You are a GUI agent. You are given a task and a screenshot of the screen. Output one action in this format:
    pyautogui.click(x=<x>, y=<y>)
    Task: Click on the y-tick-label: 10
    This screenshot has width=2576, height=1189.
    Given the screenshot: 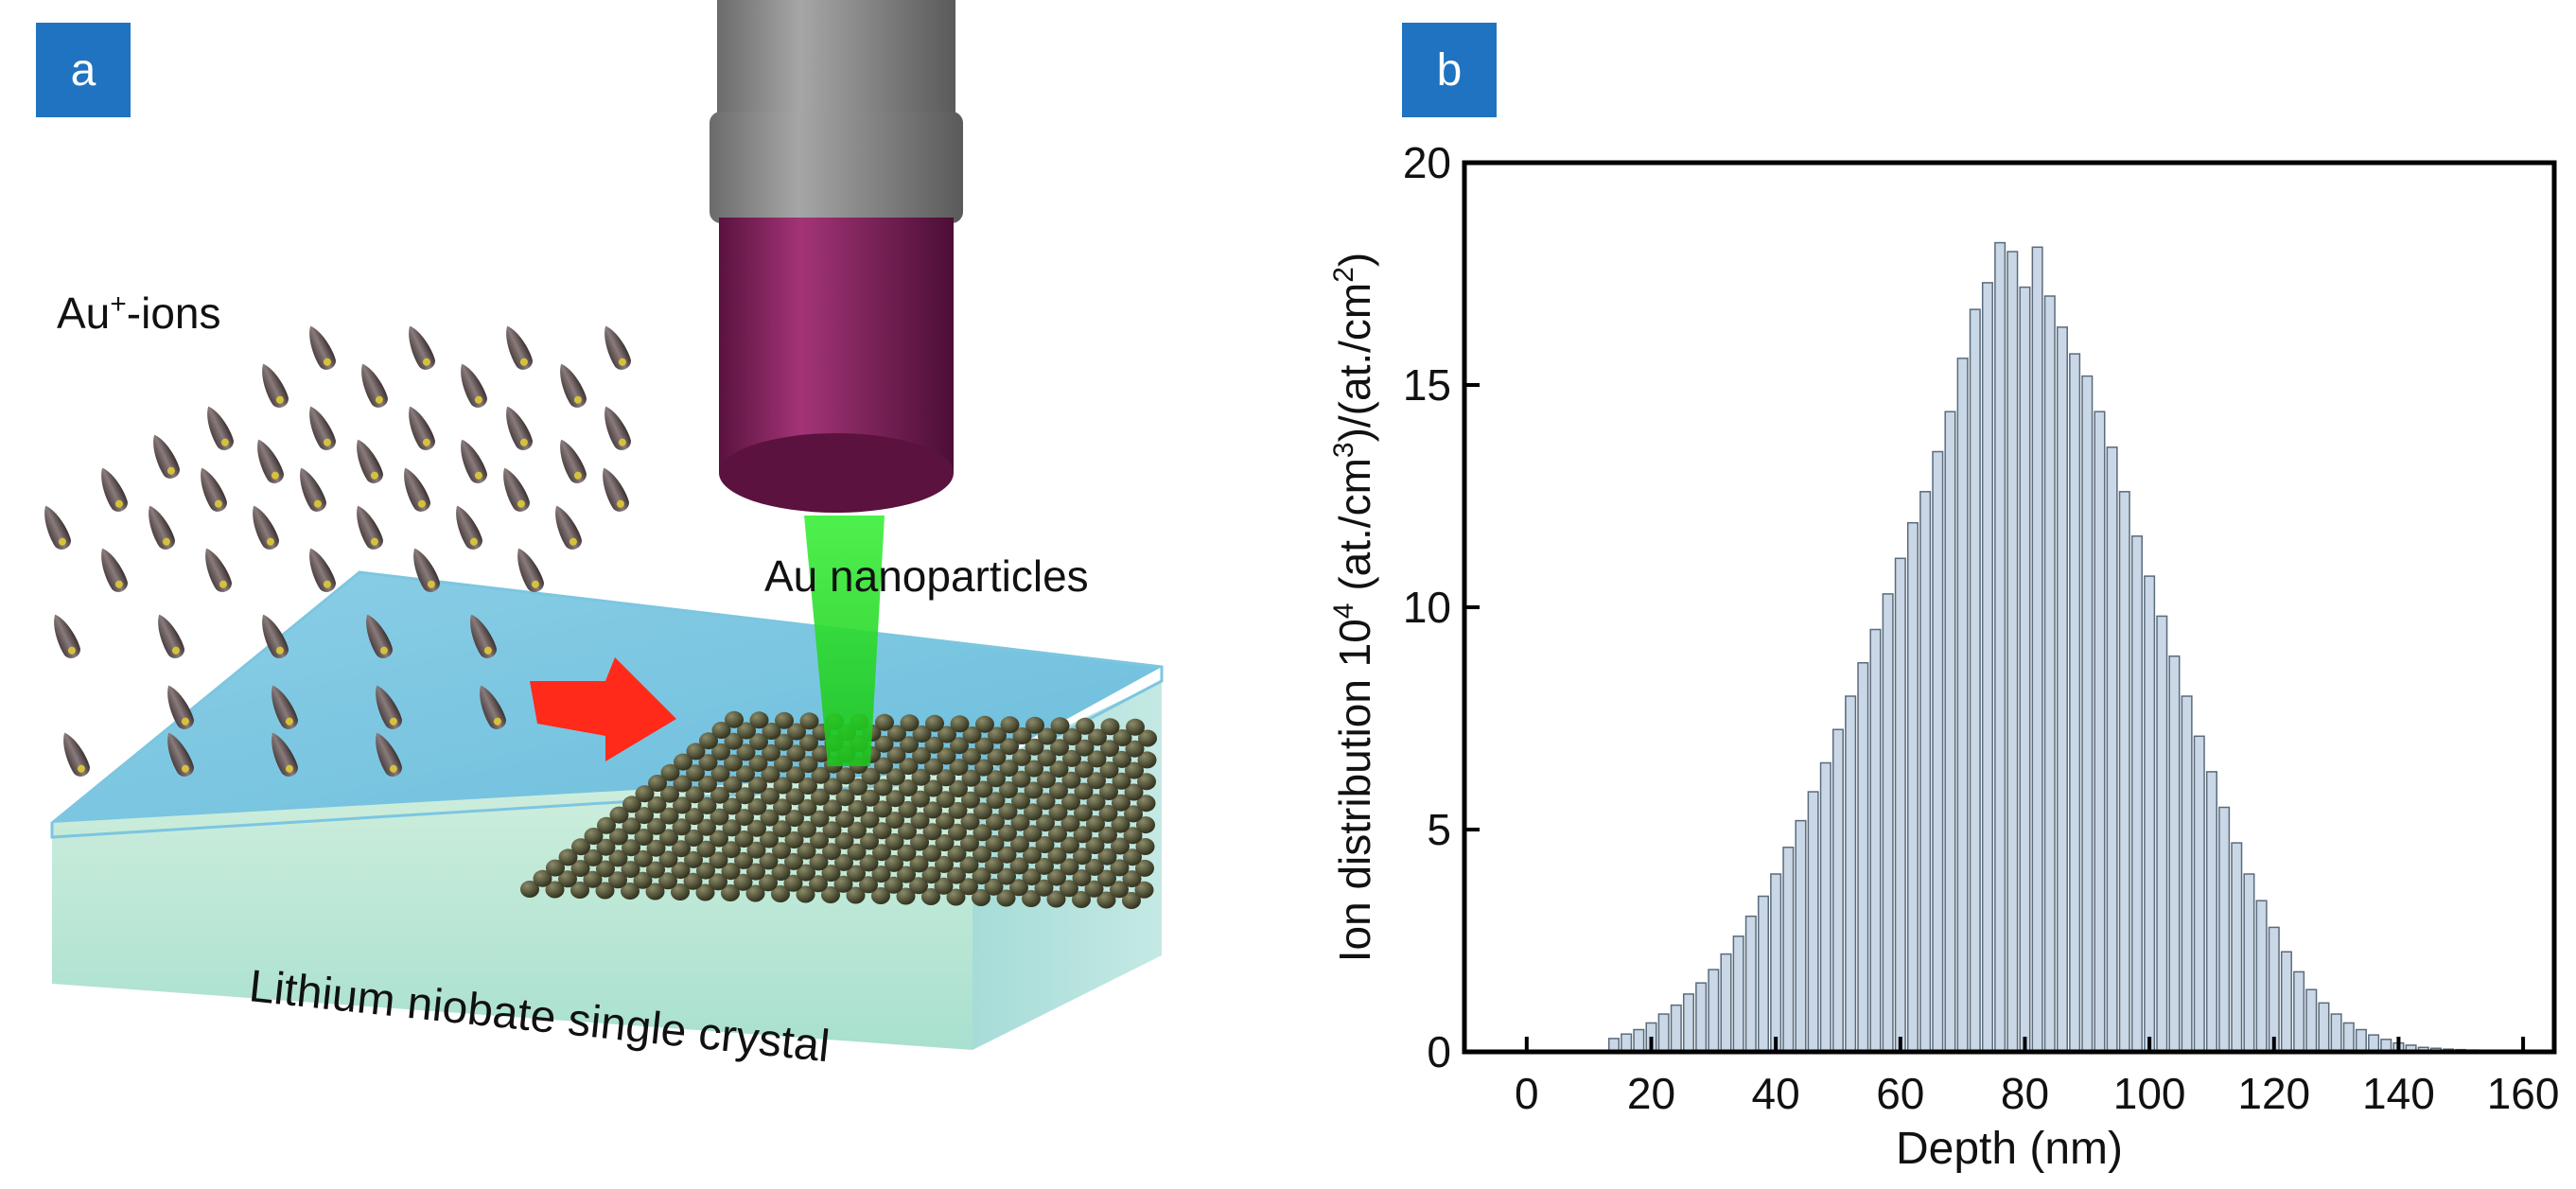 What is the action you would take?
    pyautogui.click(x=1427, y=607)
    